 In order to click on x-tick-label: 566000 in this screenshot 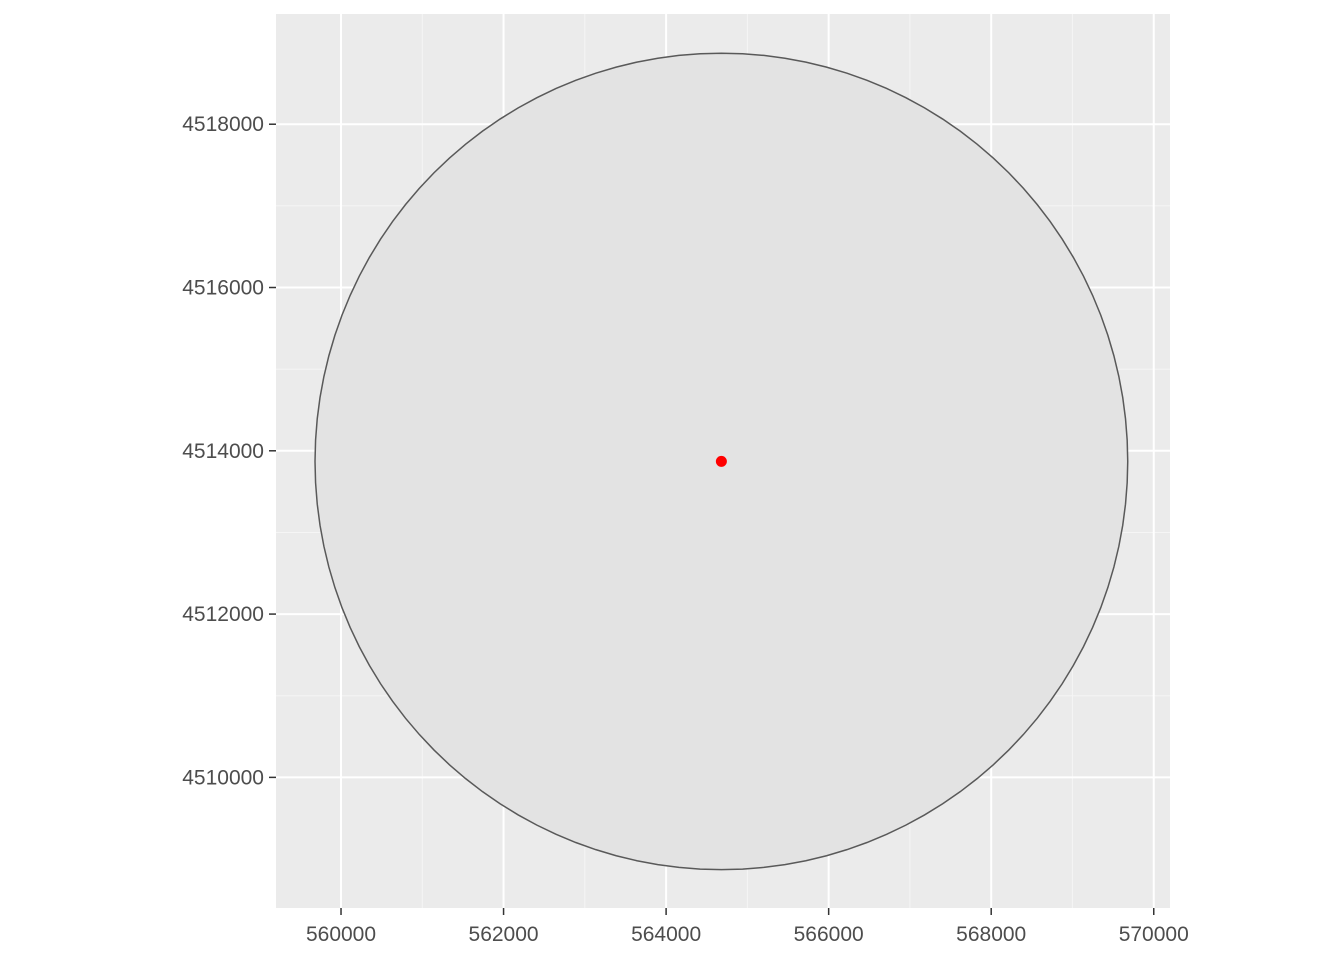, I will do `click(829, 934)`.